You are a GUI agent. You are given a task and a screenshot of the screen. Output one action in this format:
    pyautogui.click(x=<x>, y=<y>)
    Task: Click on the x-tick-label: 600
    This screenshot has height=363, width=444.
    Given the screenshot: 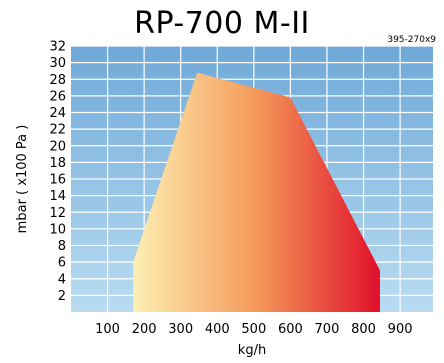 What is the action you would take?
    pyautogui.click(x=290, y=329)
    